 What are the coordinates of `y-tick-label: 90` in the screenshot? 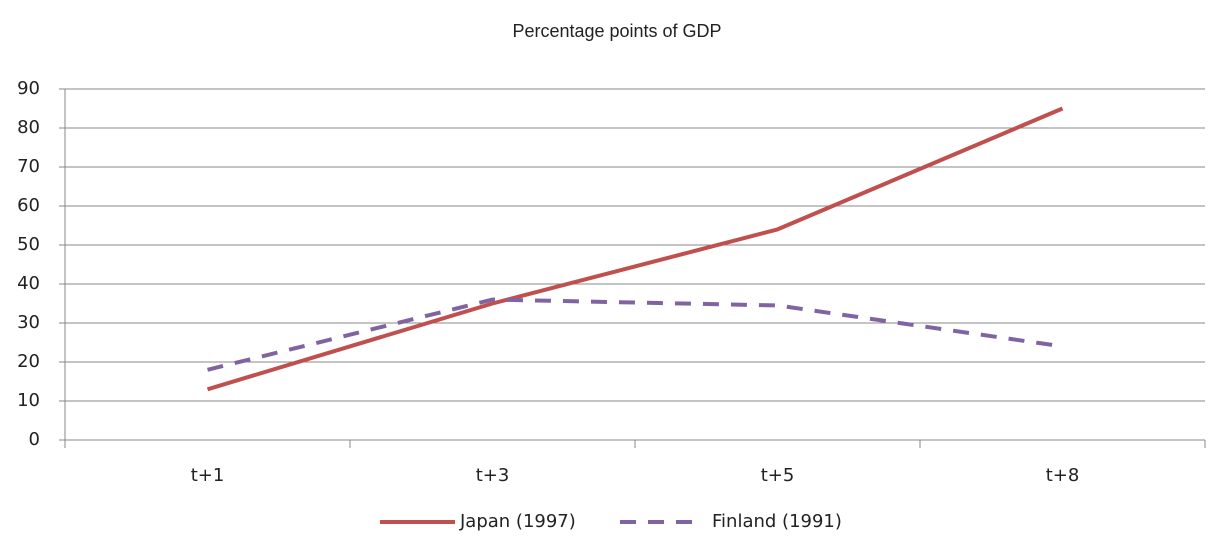 It's located at (28, 88).